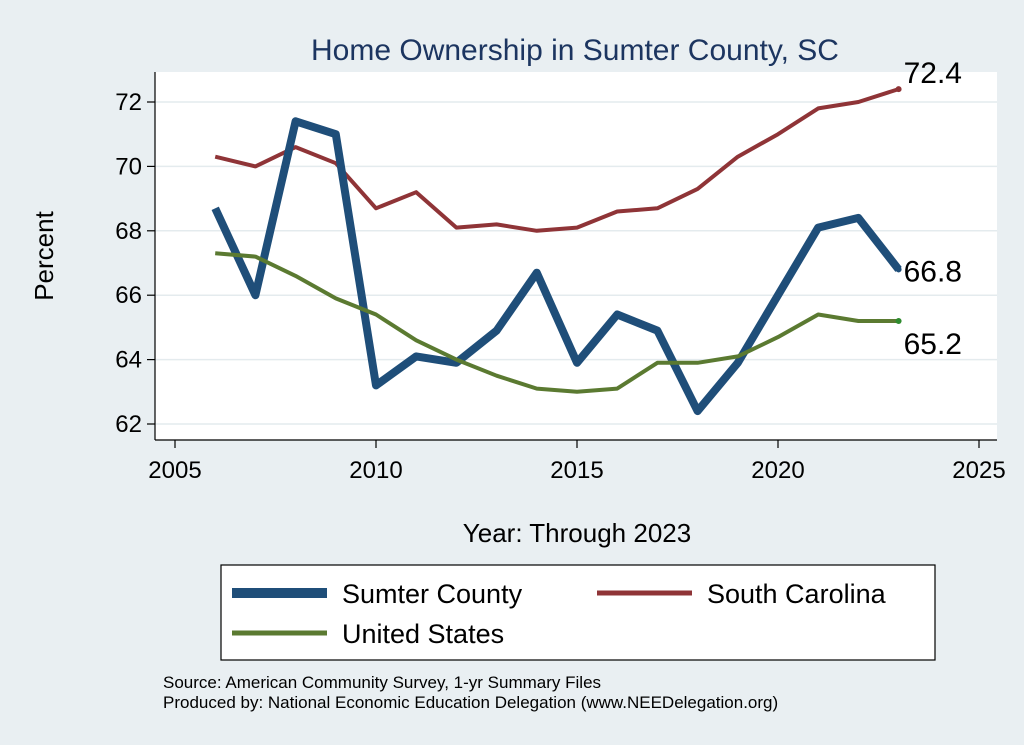  I want to click on legend-label-united-states: United States, so click(423, 634).